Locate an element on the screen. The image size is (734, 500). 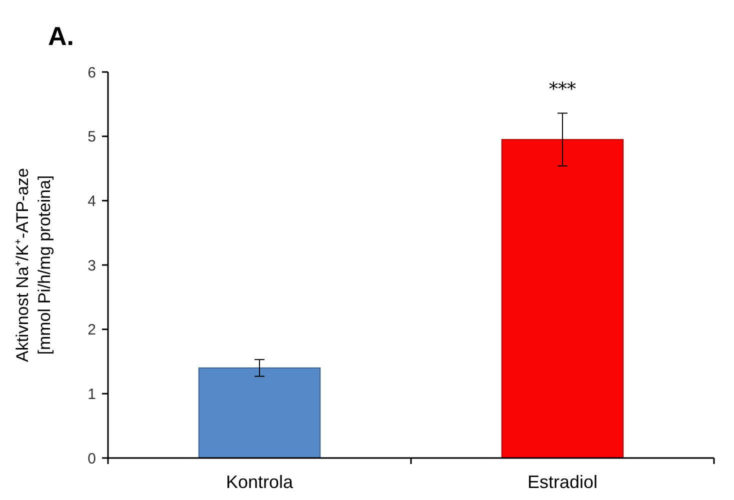
y-tick-label: 6 is located at coordinates (92, 73).